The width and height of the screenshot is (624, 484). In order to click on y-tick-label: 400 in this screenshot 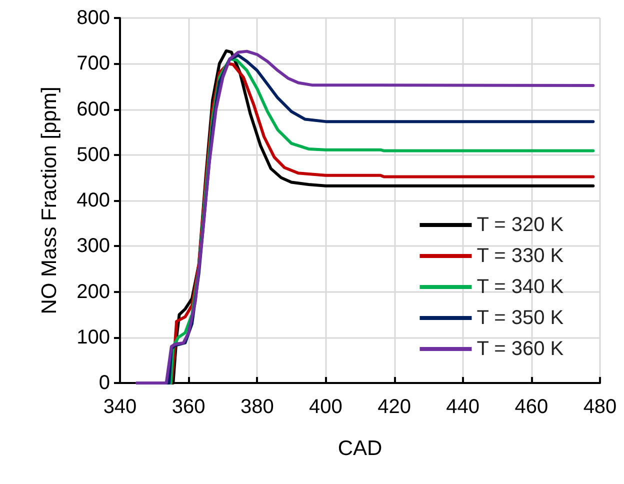, I will do `click(93, 201)`.